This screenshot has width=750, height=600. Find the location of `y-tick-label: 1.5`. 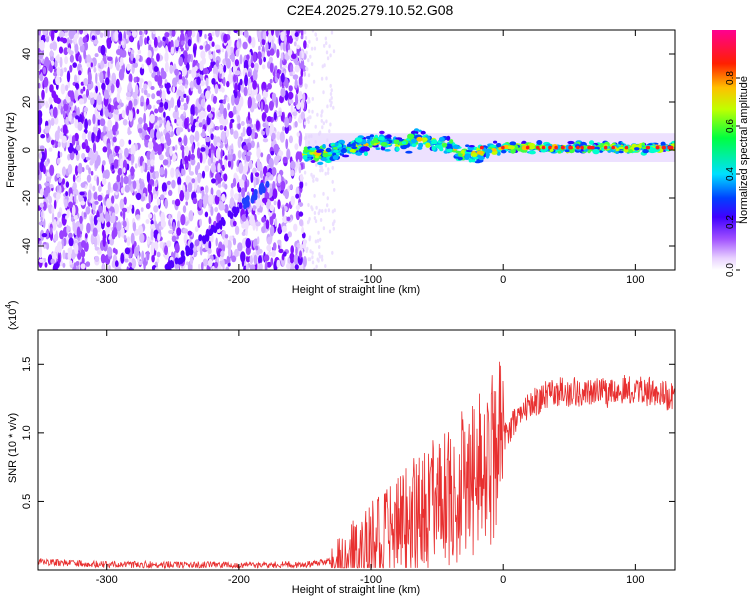

y-tick-label: 1.5 is located at coordinates (27, 364).